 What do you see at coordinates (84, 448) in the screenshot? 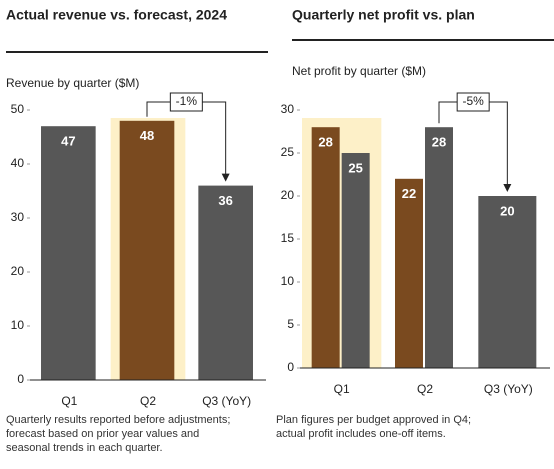
I see `footnote: seasonal trends in each quarter.` at bounding box center [84, 448].